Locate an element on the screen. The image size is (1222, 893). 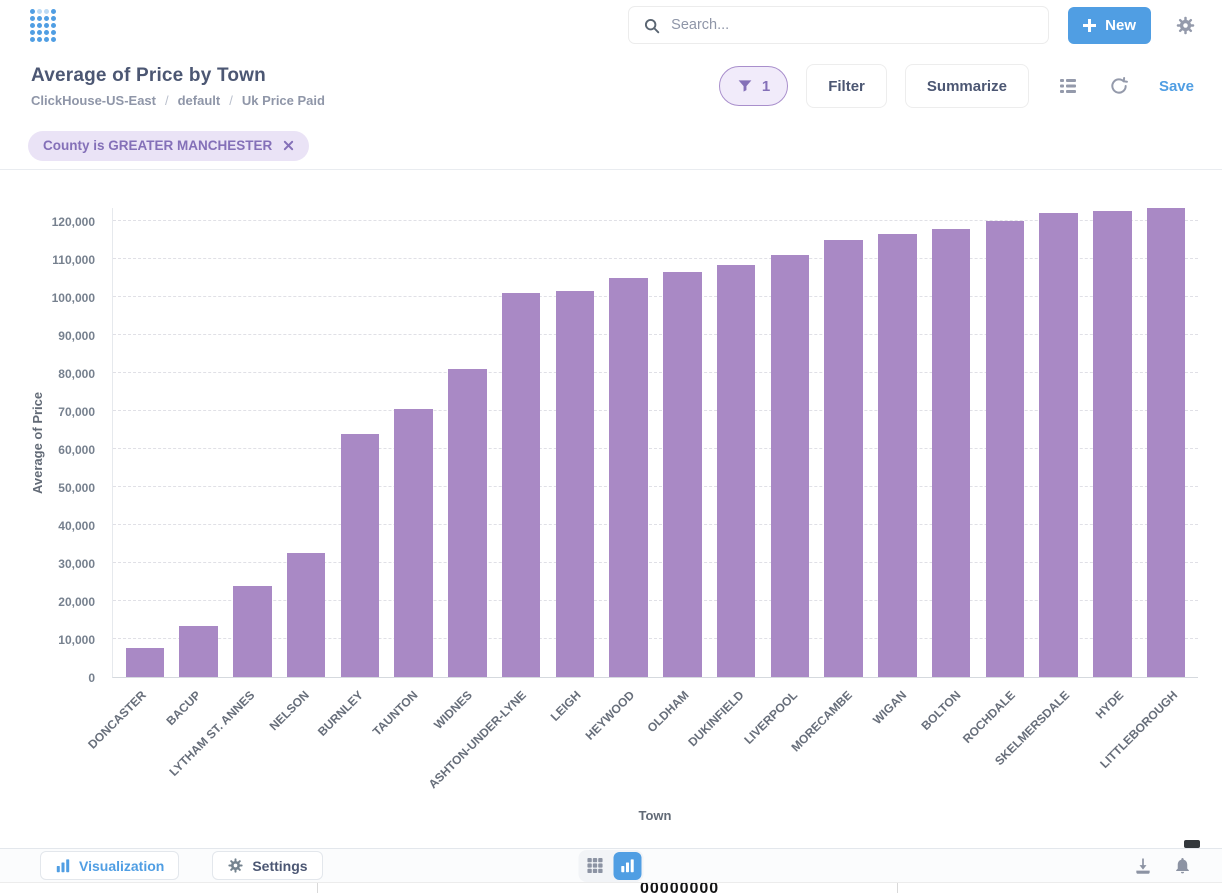
bar-bacup is located at coordinates (198, 651).